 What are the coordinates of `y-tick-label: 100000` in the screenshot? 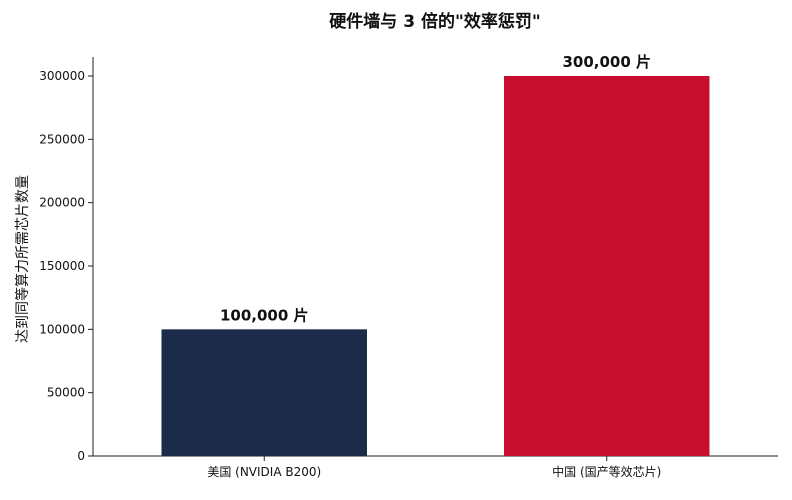 It's located at (62, 329).